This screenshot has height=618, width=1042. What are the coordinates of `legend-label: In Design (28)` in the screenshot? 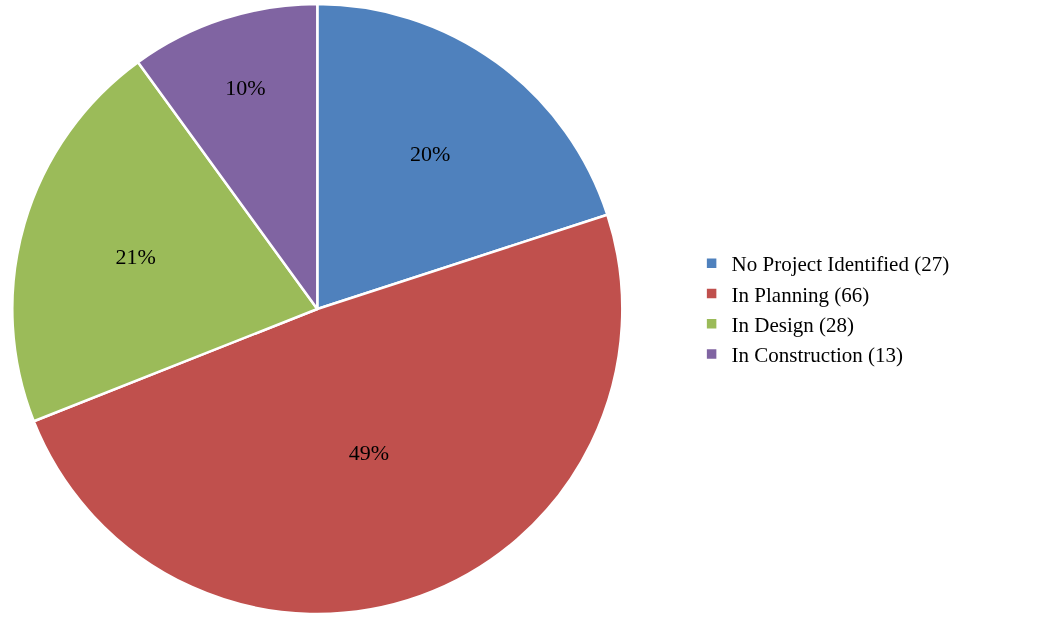 It's located at (793, 324).